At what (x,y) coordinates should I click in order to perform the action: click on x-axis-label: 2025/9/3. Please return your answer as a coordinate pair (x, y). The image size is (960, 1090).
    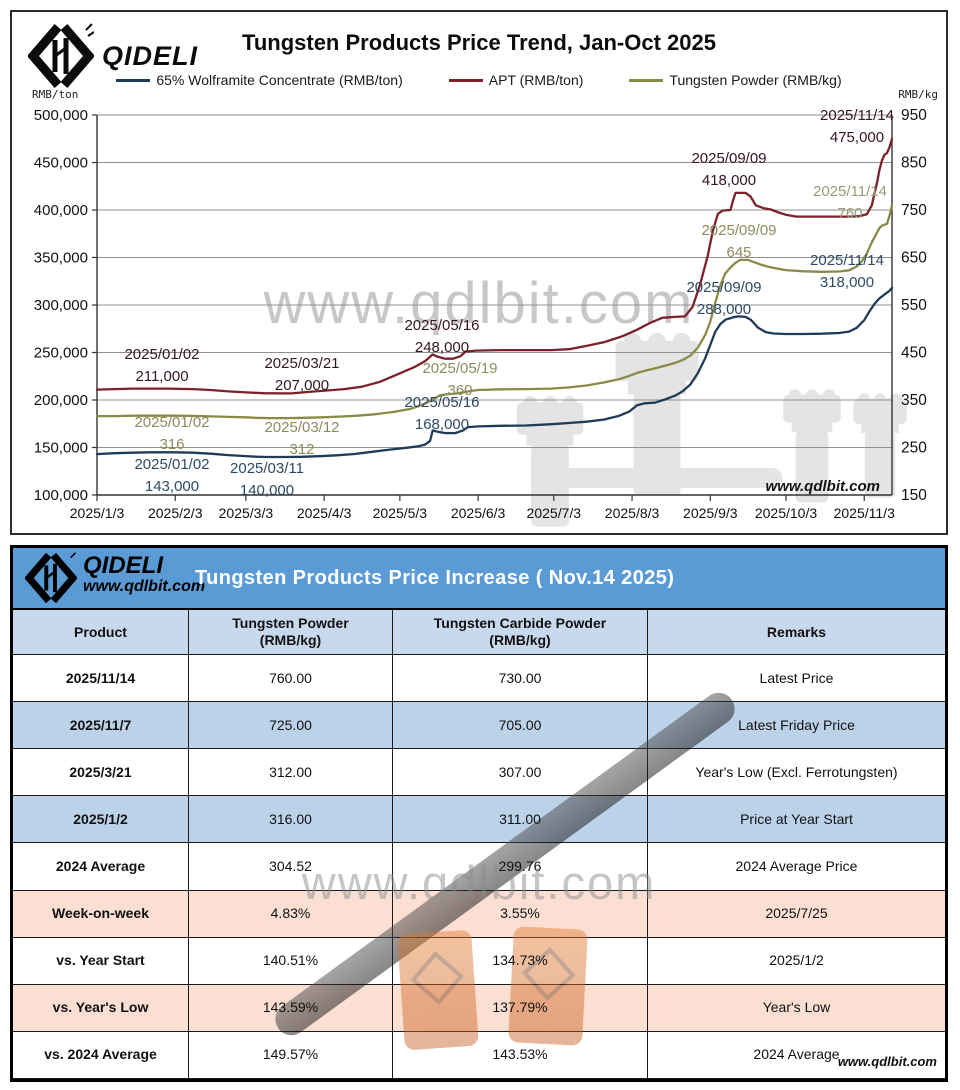
    Looking at the image, I should click on (710, 513).